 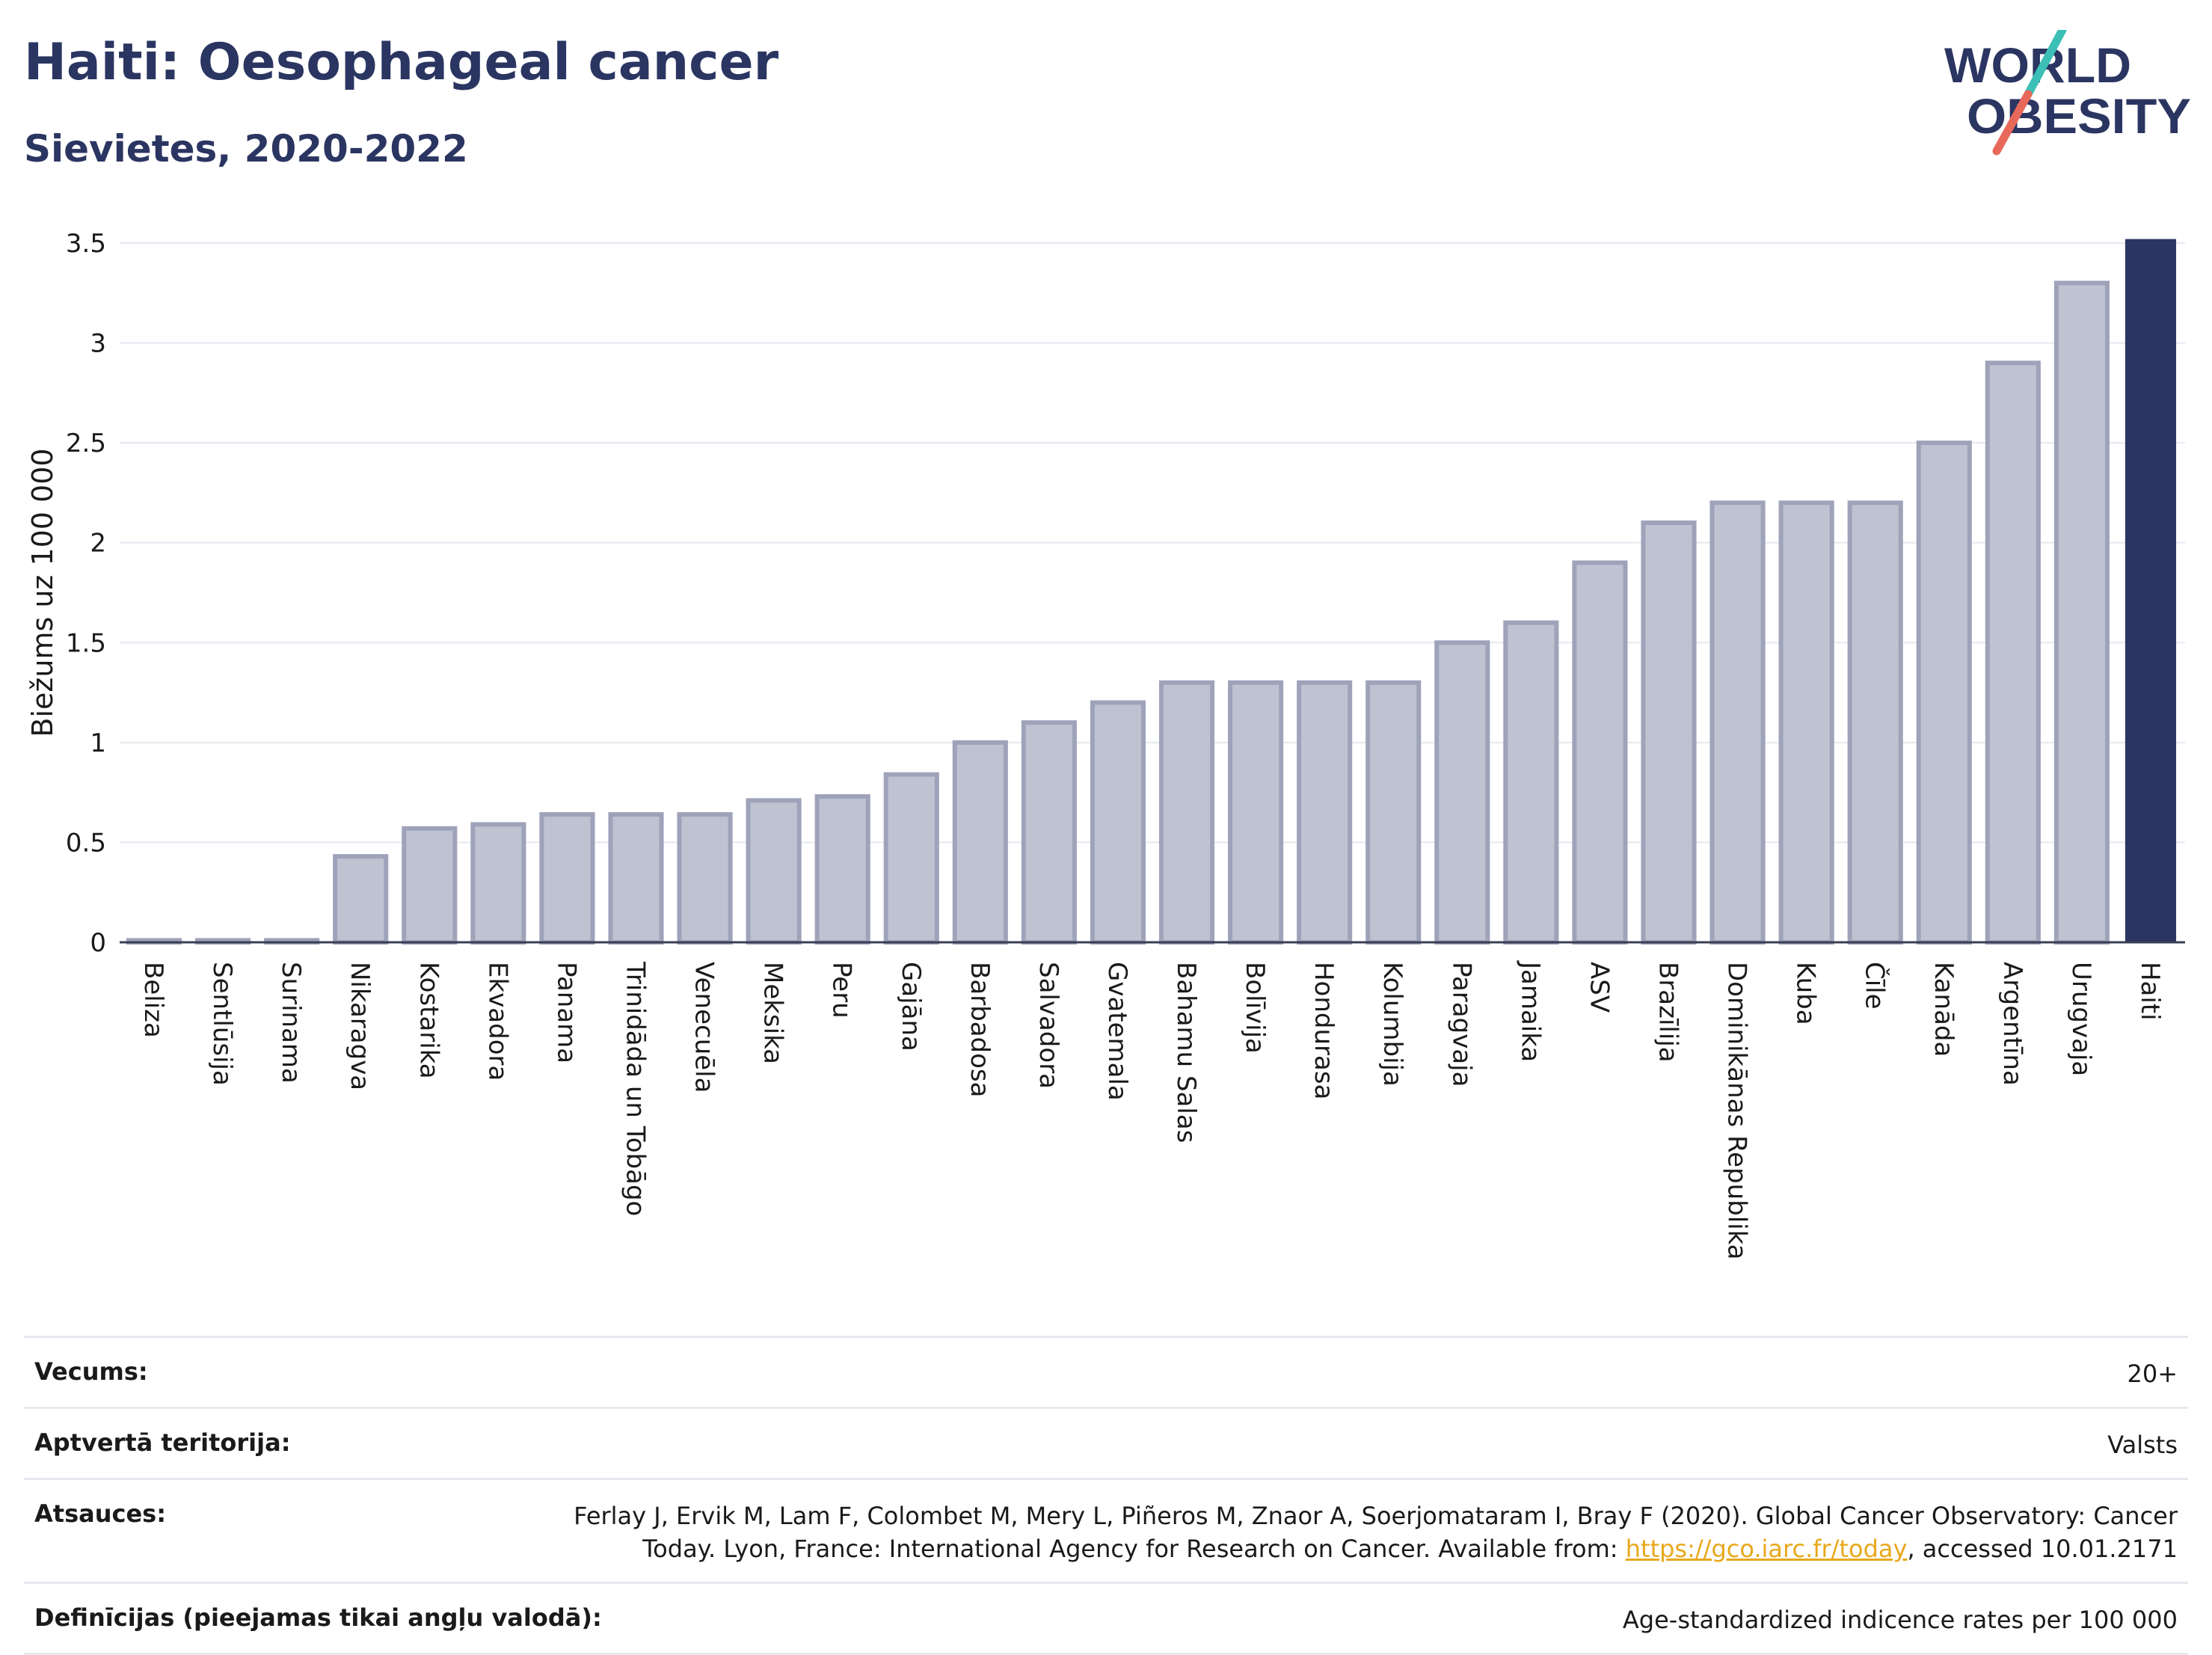 I want to click on bar-salvadora, so click(x=1049, y=832).